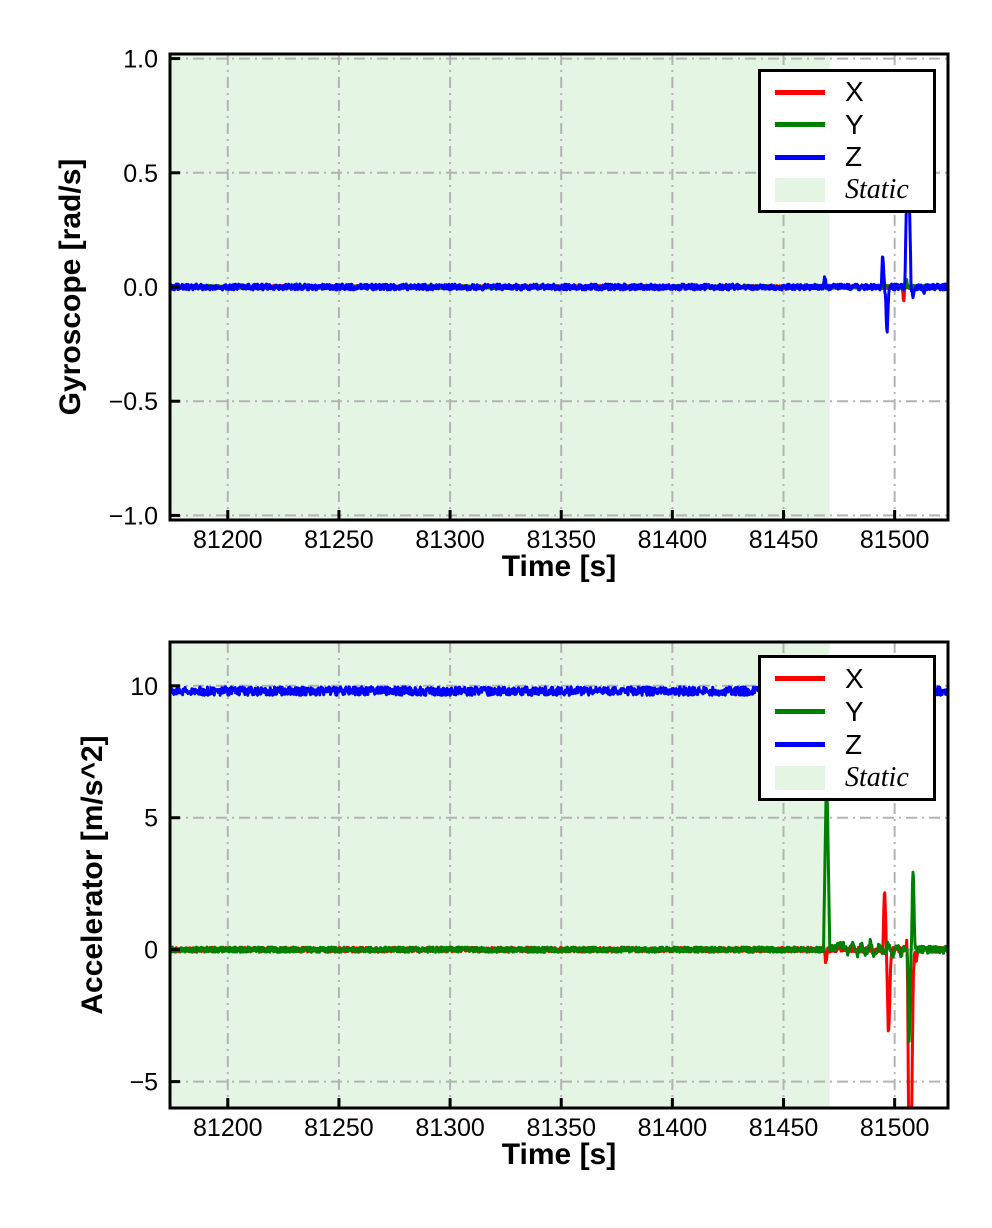 The image size is (992, 1228). I want to click on series-group, so click(559, 257).